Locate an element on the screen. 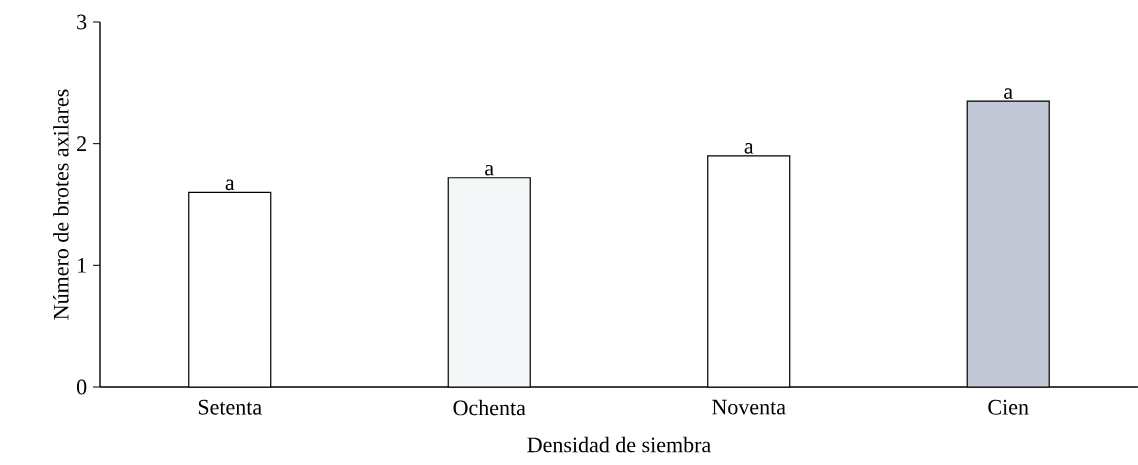 This screenshot has height=465, width=1138. x-tick-label: Cien is located at coordinates (1008, 407).